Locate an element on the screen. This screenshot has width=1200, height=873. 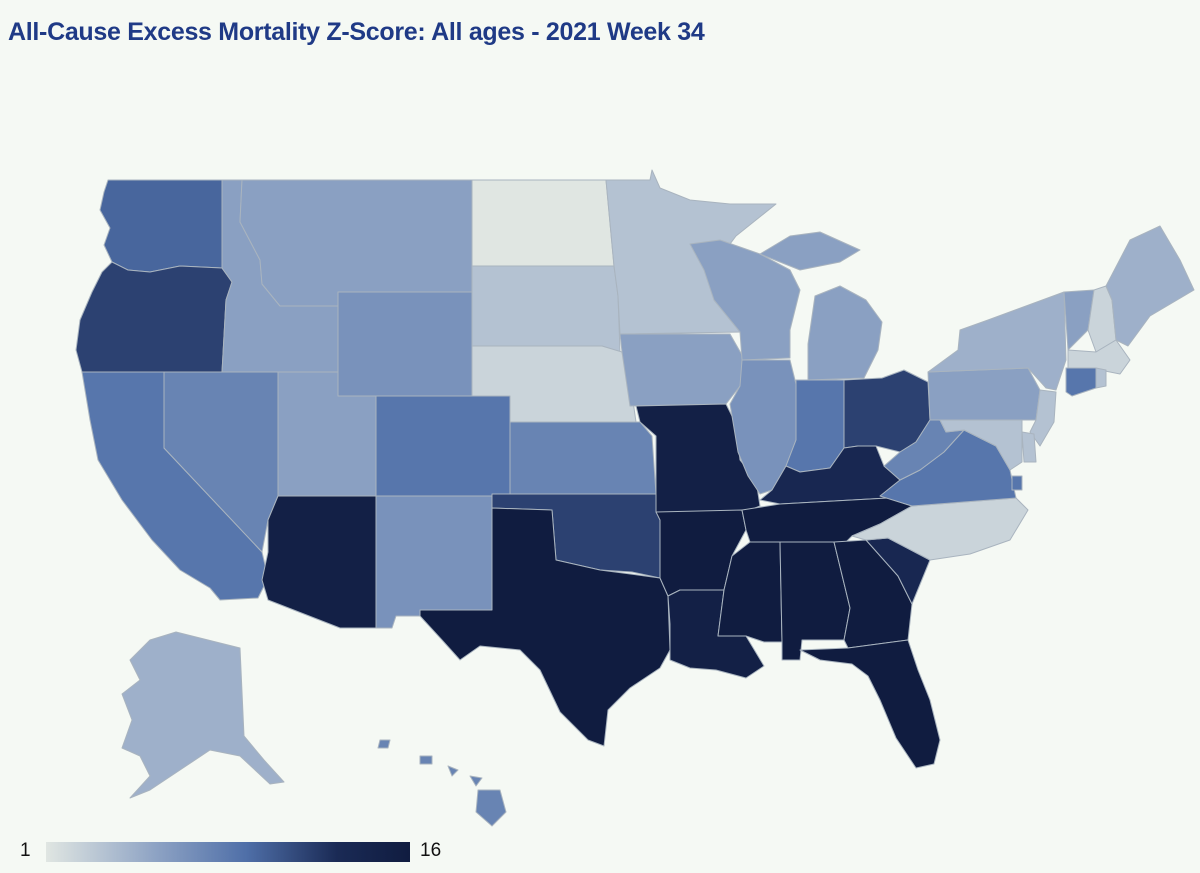
legend-min-label: 1 is located at coordinates (25, 850).